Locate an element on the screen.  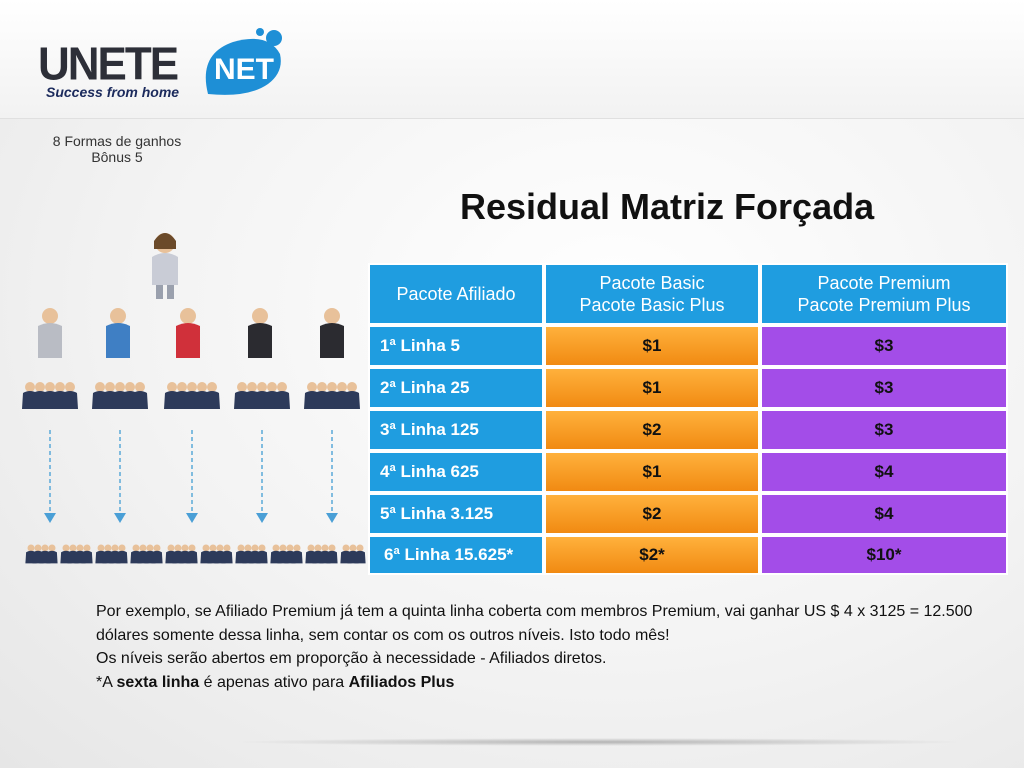
header-premium-line1: Pacote Premium is located at coordinates (884, 283).